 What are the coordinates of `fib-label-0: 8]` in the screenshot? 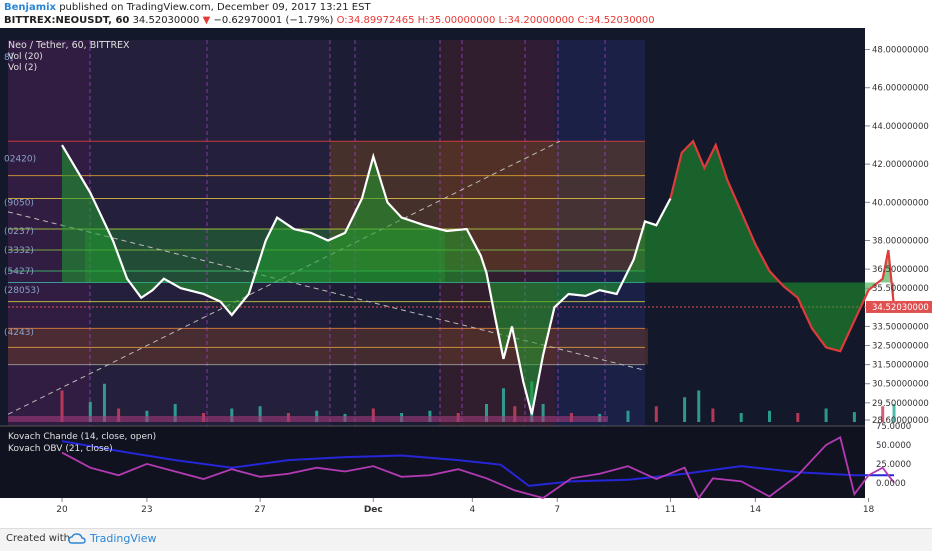 It's located at (8, 58).